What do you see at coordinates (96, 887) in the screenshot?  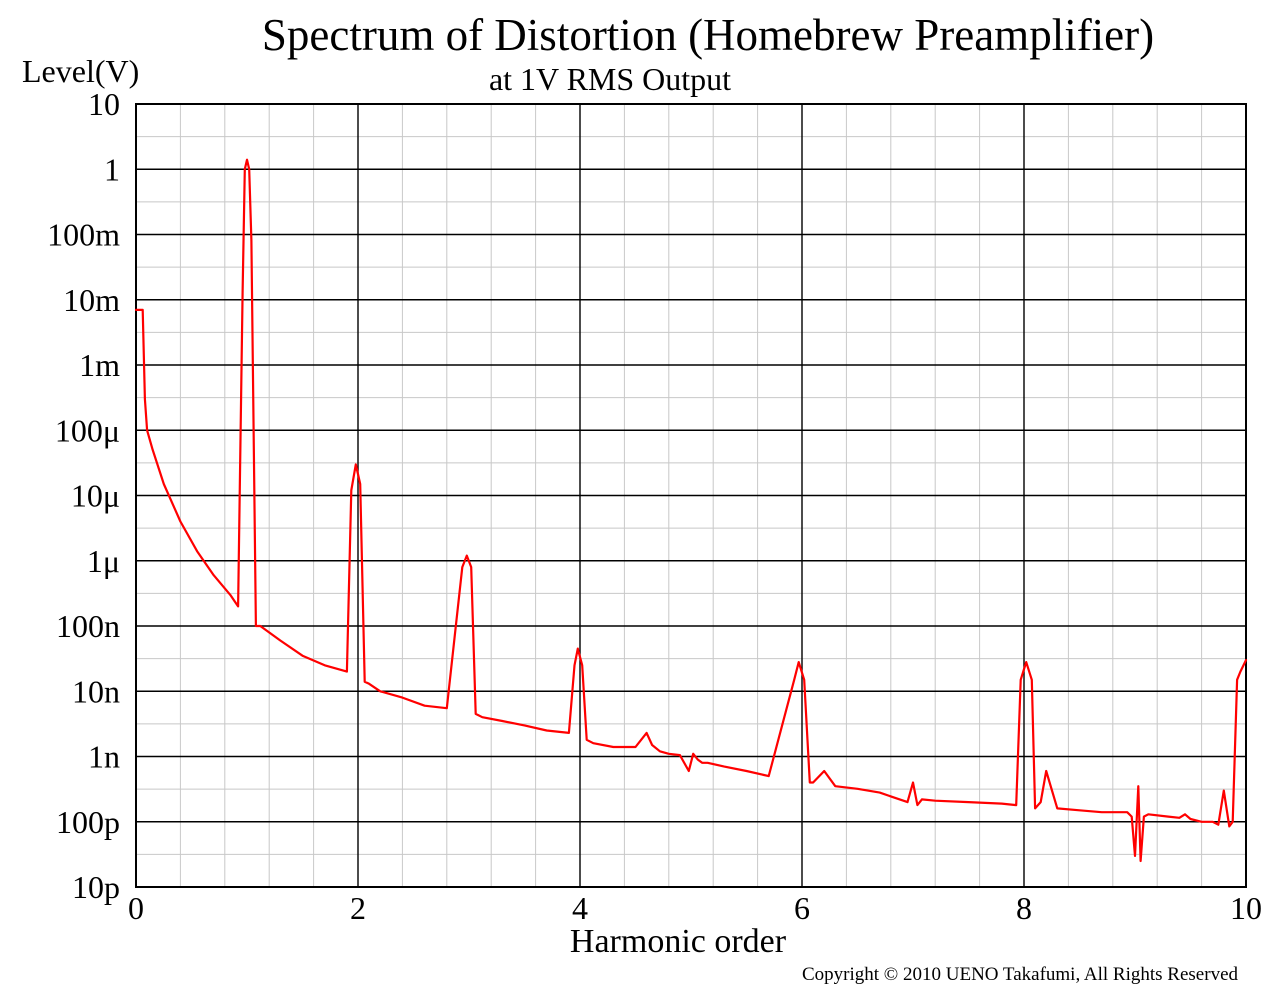 I see `y-tick-label: 10p` at bounding box center [96, 887].